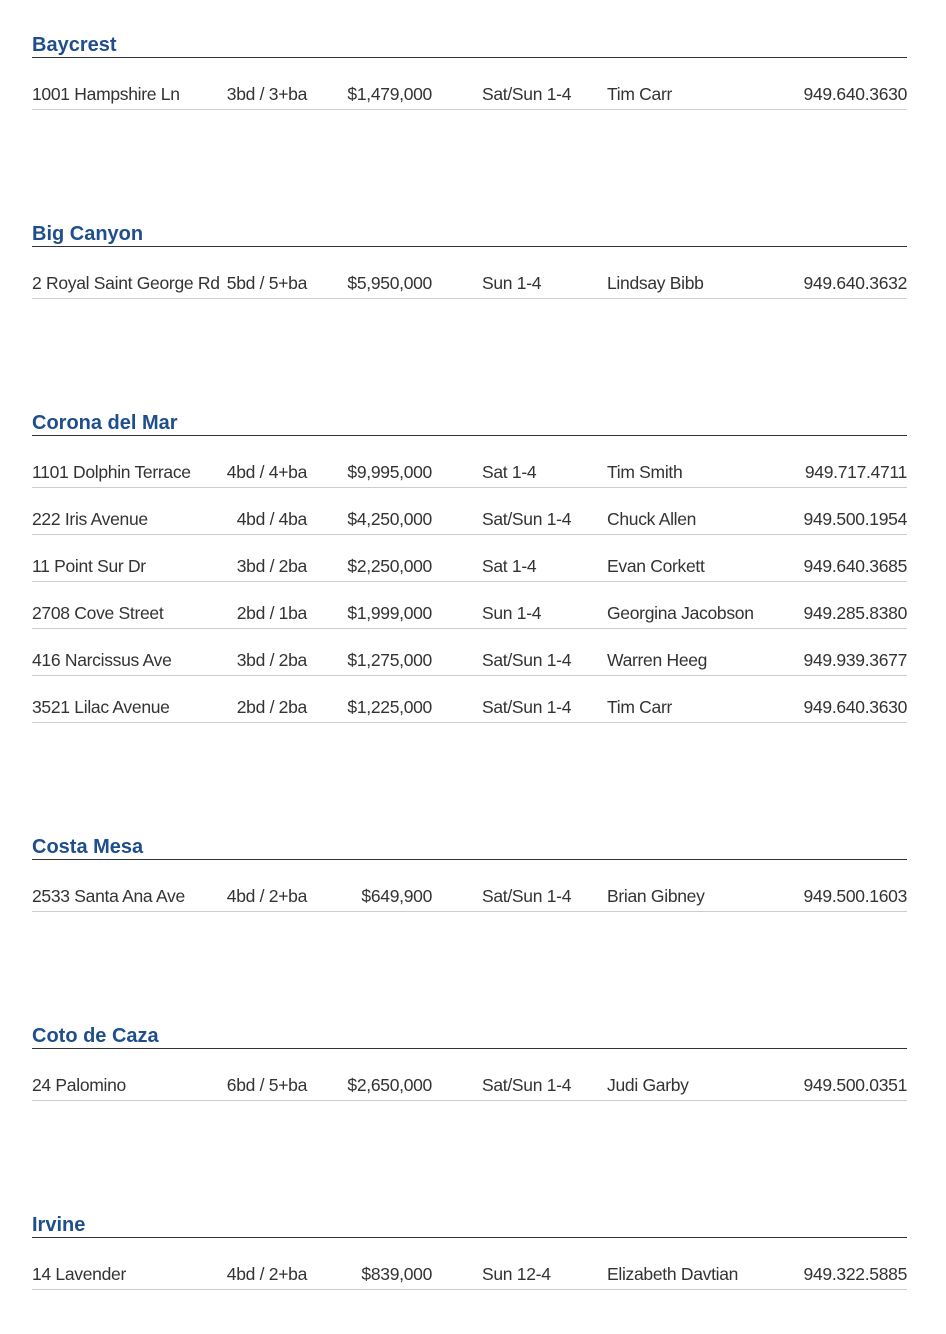 The height and width of the screenshot is (1334, 946). Describe the element at coordinates (469, 424) in the screenshot. I see `section-title: Corona del Mar` at that location.